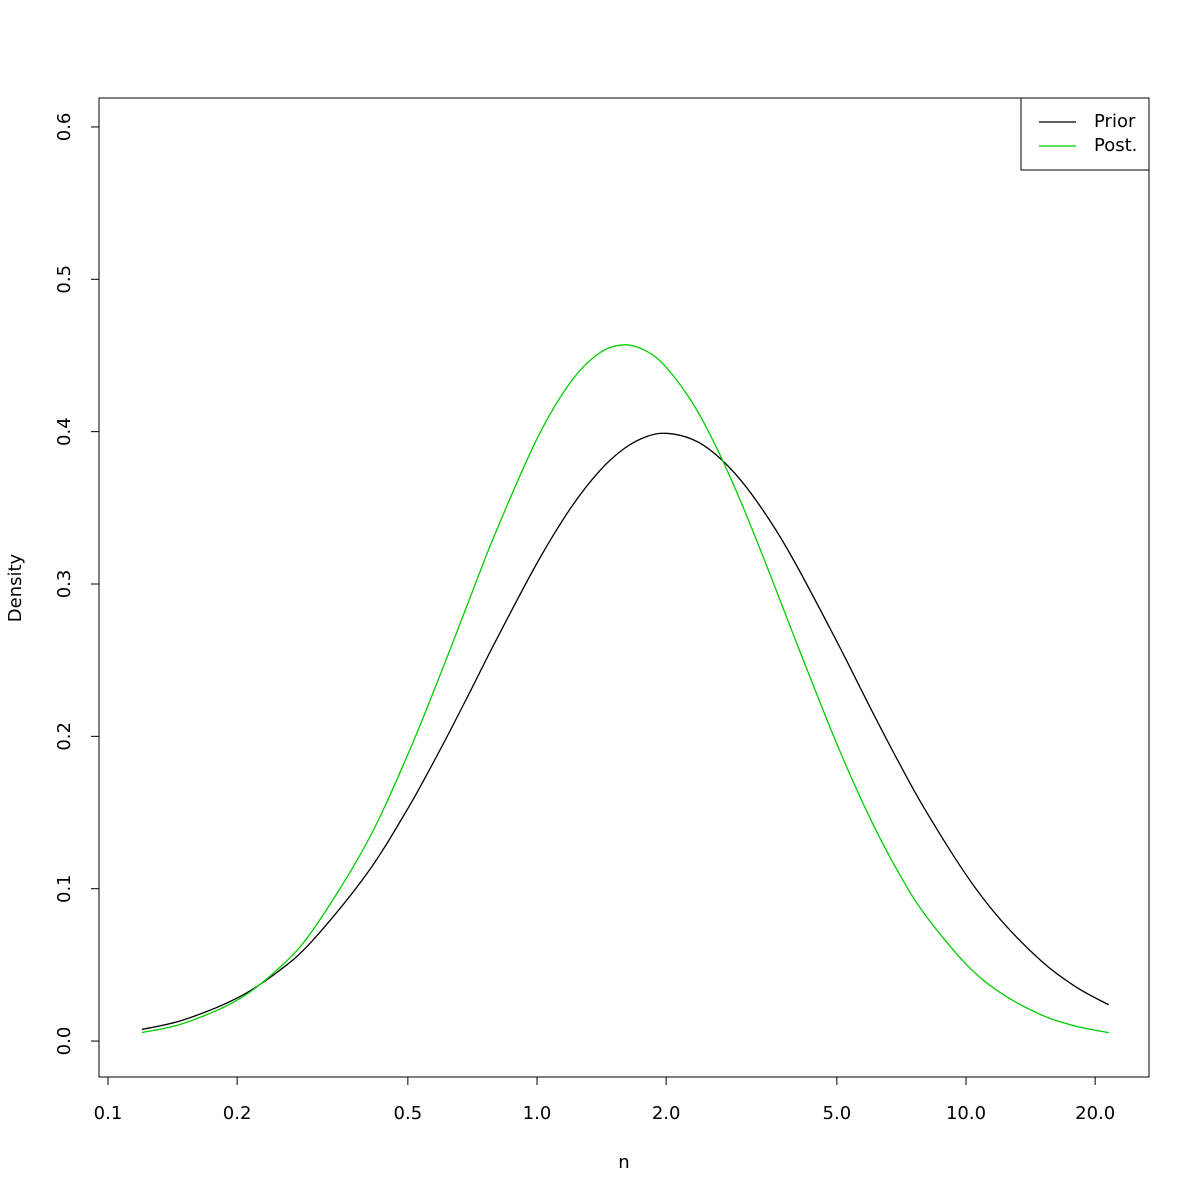 The image size is (1200, 1204). Describe the element at coordinates (108, 1113) in the screenshot. I see `x-tick-label: 0.1` at that location.